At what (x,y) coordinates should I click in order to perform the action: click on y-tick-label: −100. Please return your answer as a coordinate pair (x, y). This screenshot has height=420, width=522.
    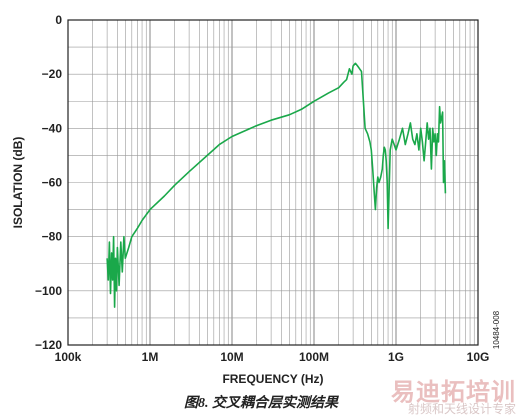
    Looking at the image, I should click on (48, 291).